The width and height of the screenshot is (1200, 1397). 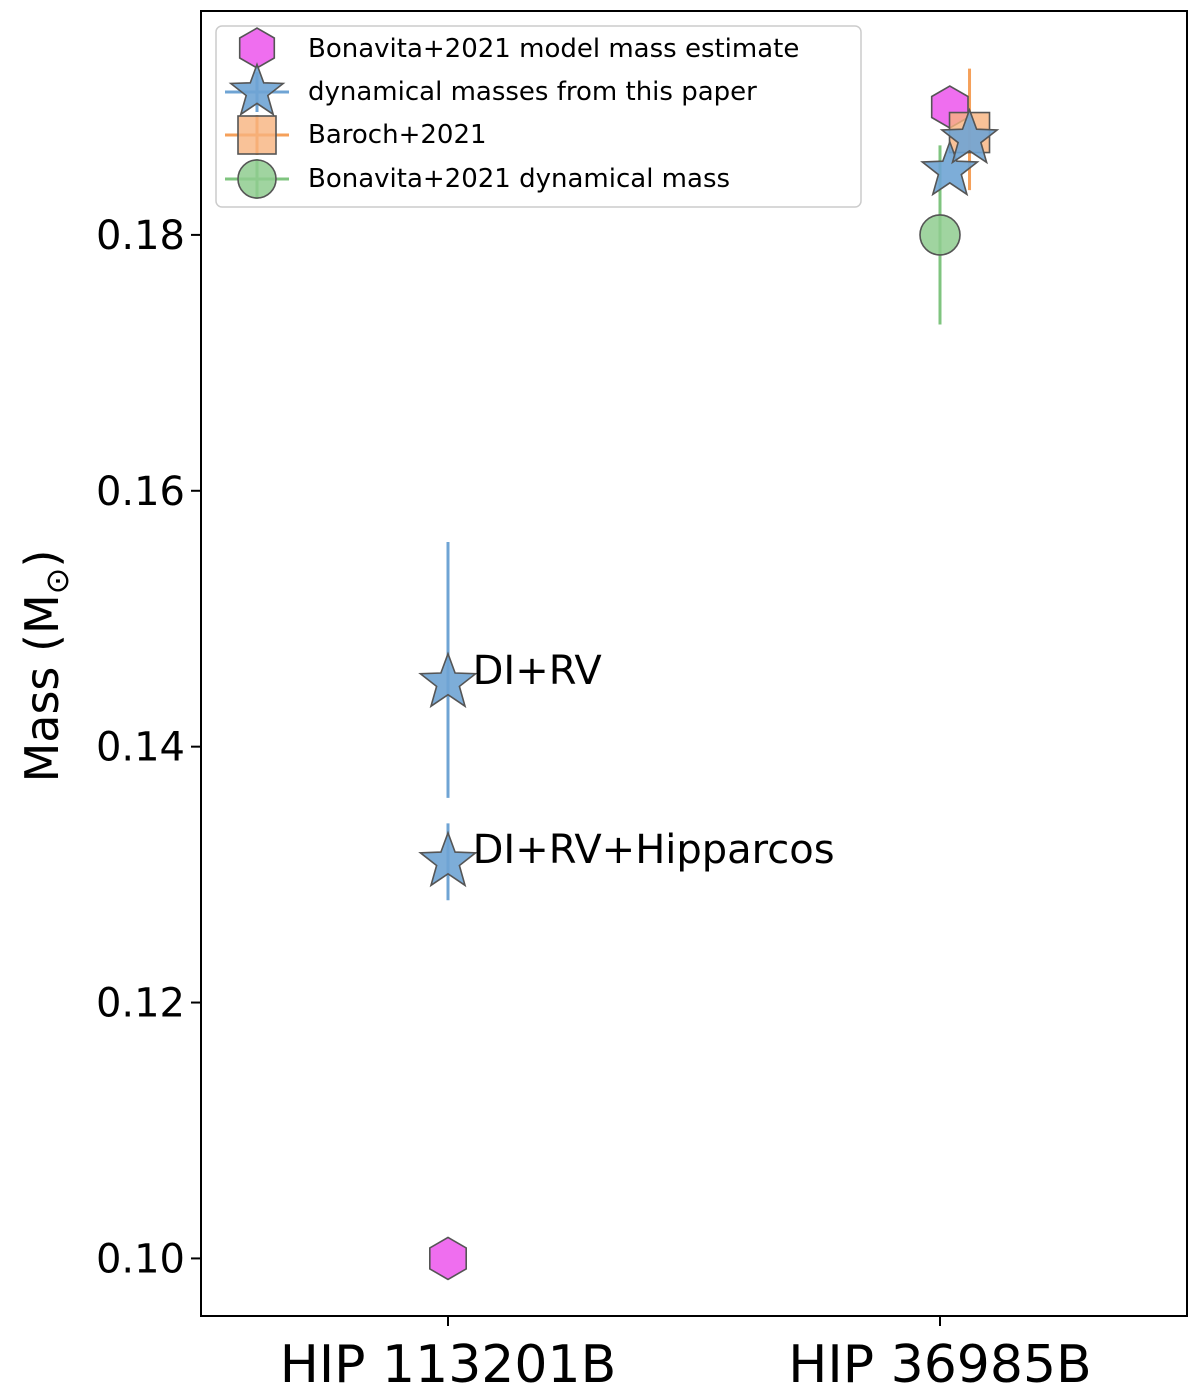 What do you see at coordinates (654, 760) in the screenshot?
I see `annotations: DI+RV DI+RV+Hipparcos` at bounding box center [654, 760].